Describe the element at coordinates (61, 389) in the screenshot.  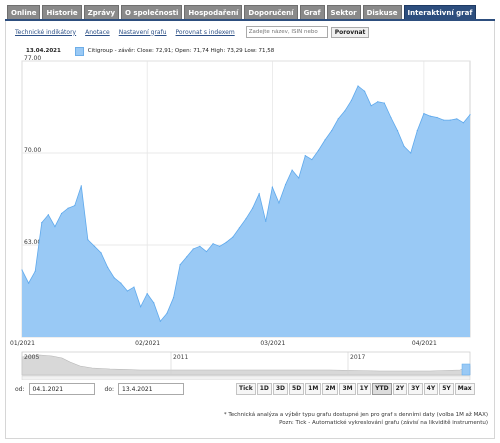
I see `from-date-input: 04.1.2021` at that location.